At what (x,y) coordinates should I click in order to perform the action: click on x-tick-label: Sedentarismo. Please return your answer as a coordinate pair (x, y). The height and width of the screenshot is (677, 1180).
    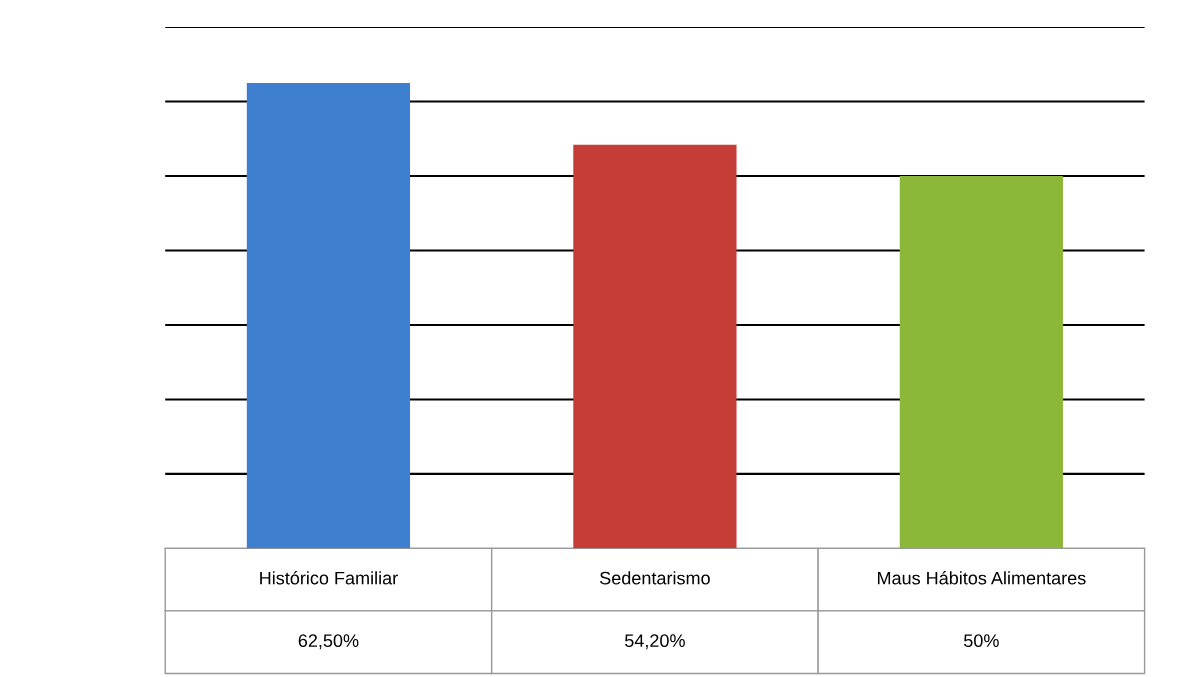
    Looking at the image, I should click on (655, 578).